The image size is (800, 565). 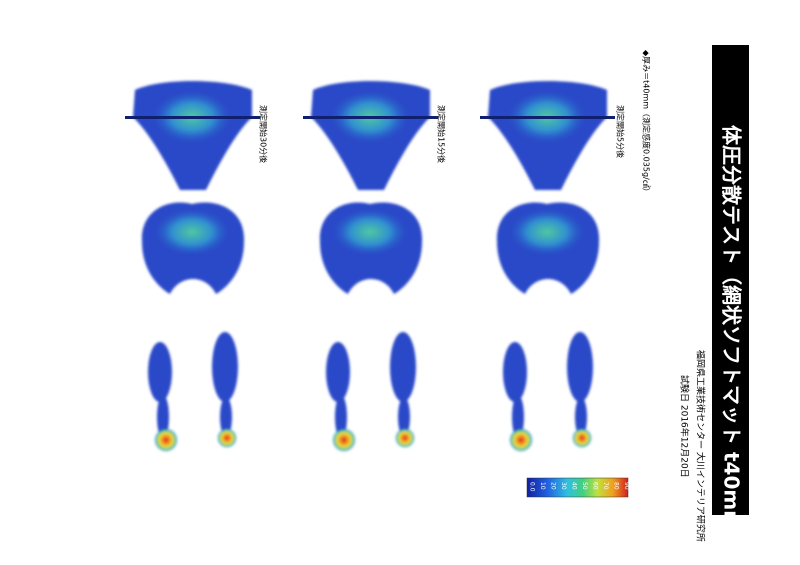 What do you see at coordinates (605, 486) in the screenshot?
I see `scale-label: 70` at bounding box center [605, 486].